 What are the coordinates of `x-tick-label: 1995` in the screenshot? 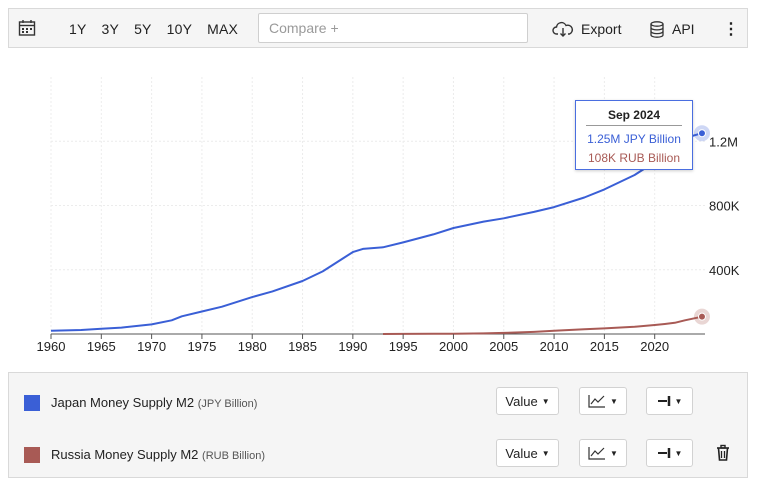 It's located at (403, 346).